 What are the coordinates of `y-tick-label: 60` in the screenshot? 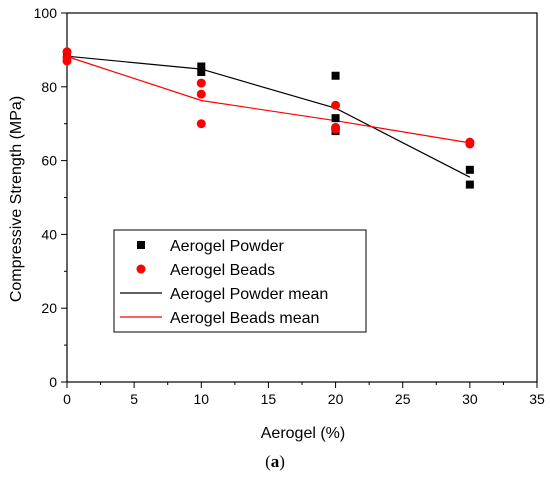 It's located at (49, 161).